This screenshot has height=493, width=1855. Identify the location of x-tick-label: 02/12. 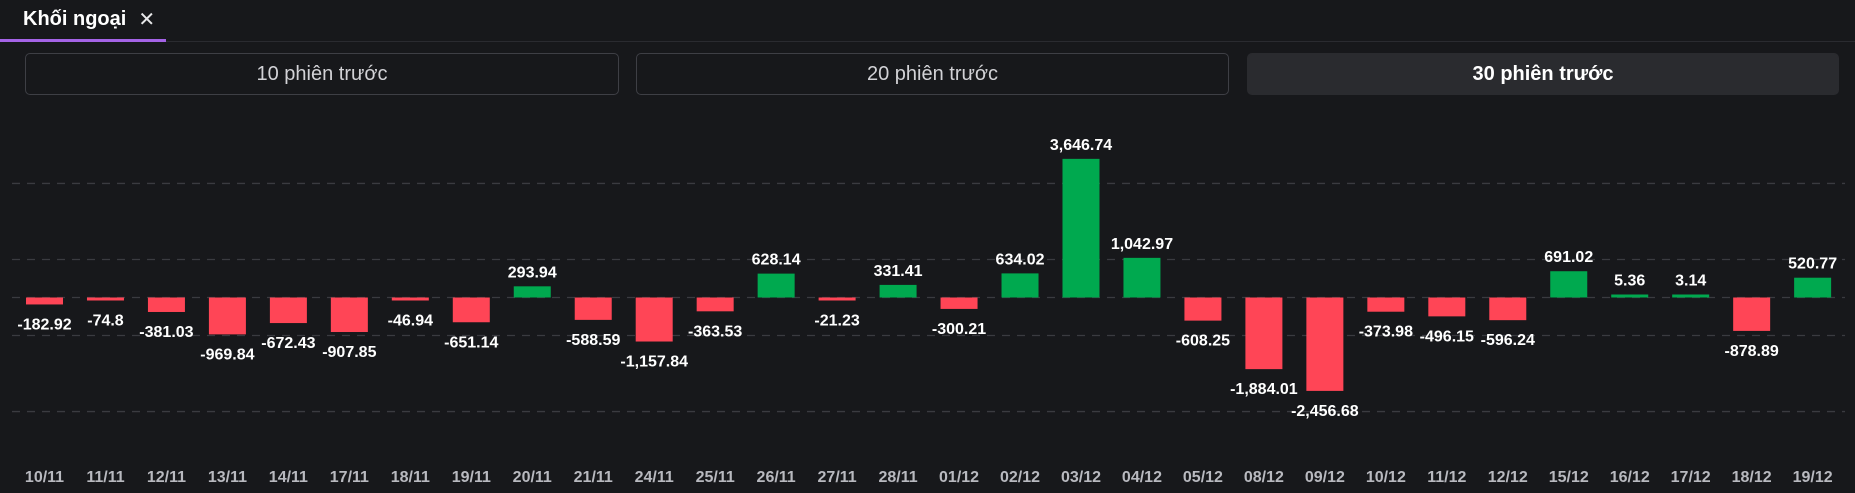
(1020, 477).